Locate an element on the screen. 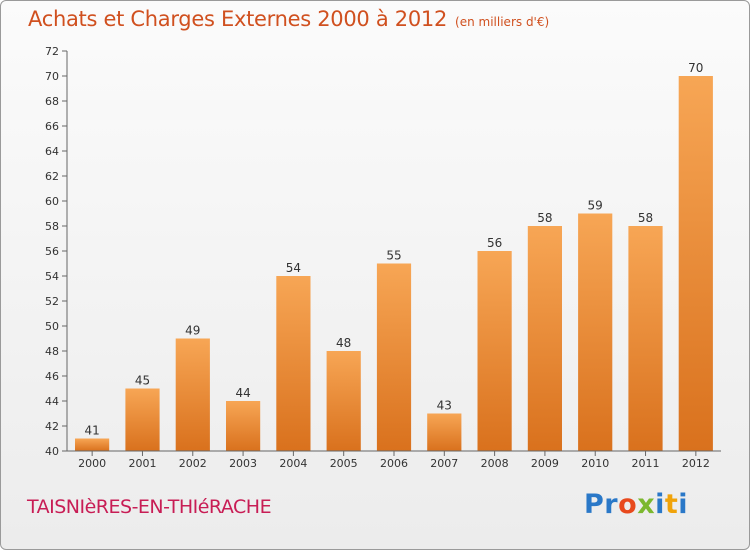 The height and width of the screenshot is (550, 750). data-label: 45 is located at coordinates (142, 381).